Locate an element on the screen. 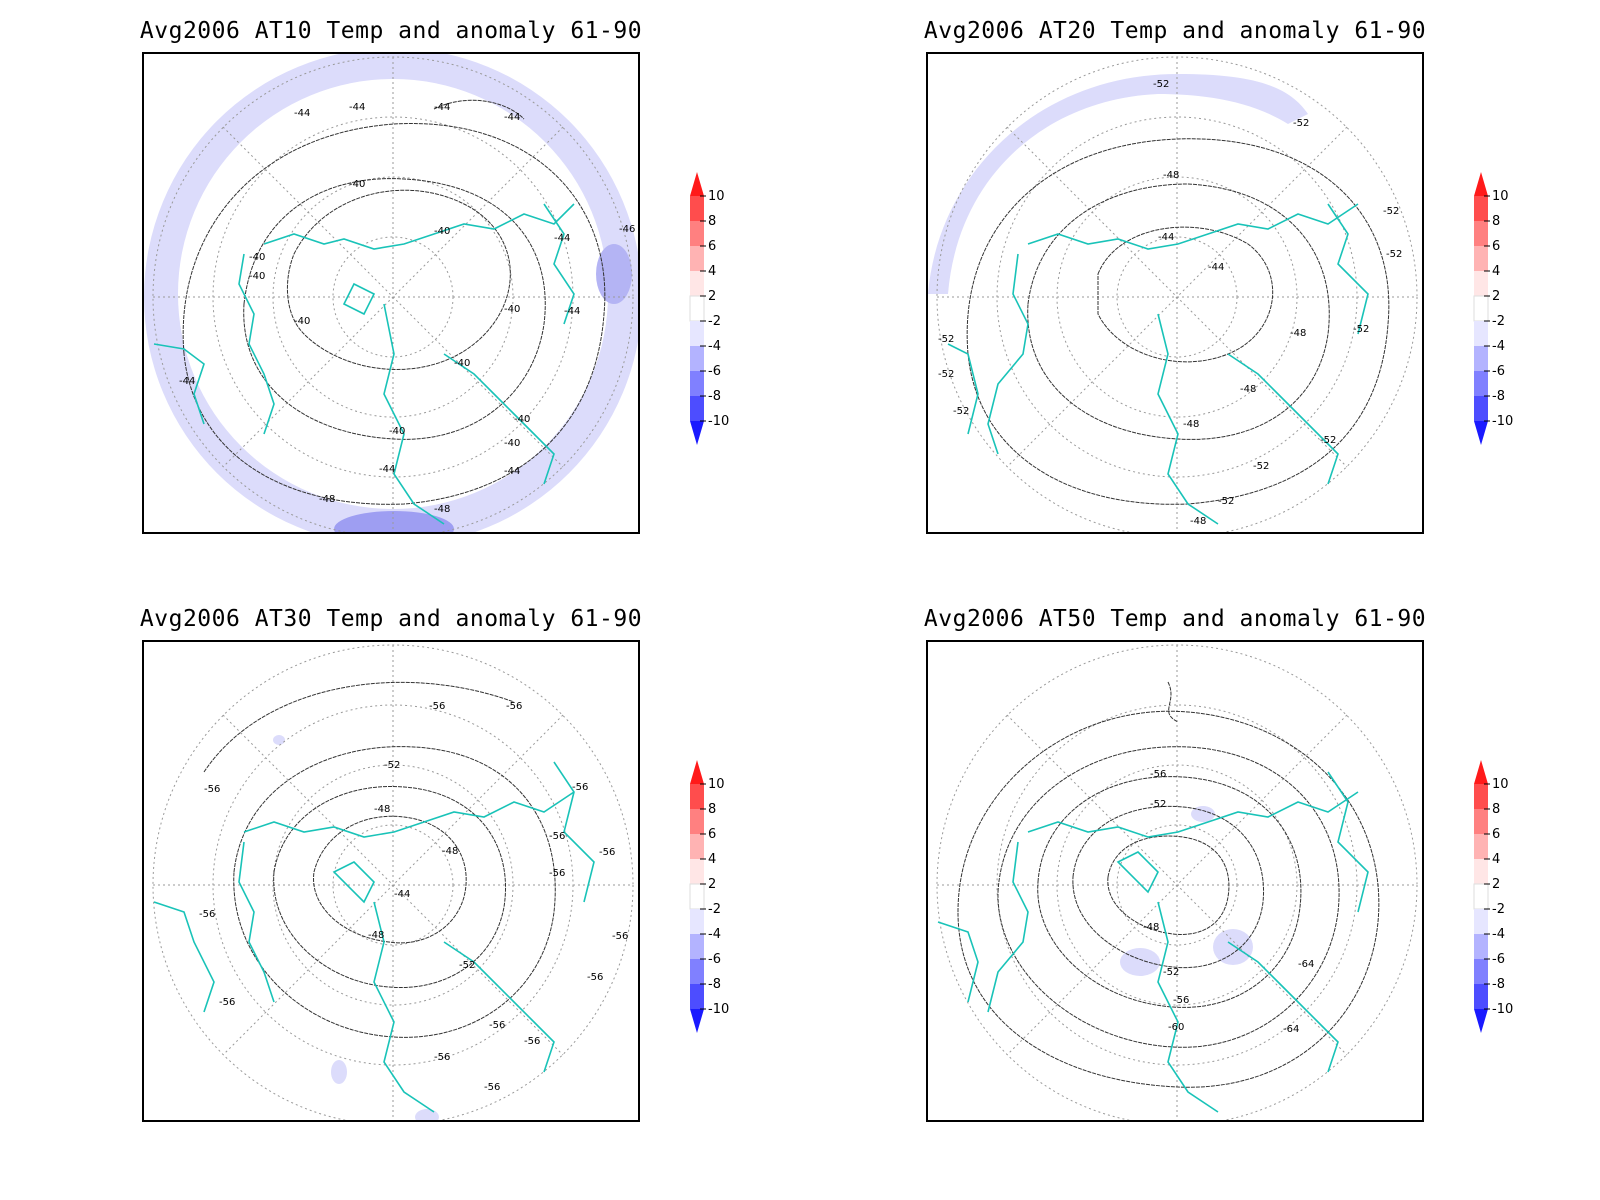  colorbar-arrow-low is located at coordinates (1481, 1021).